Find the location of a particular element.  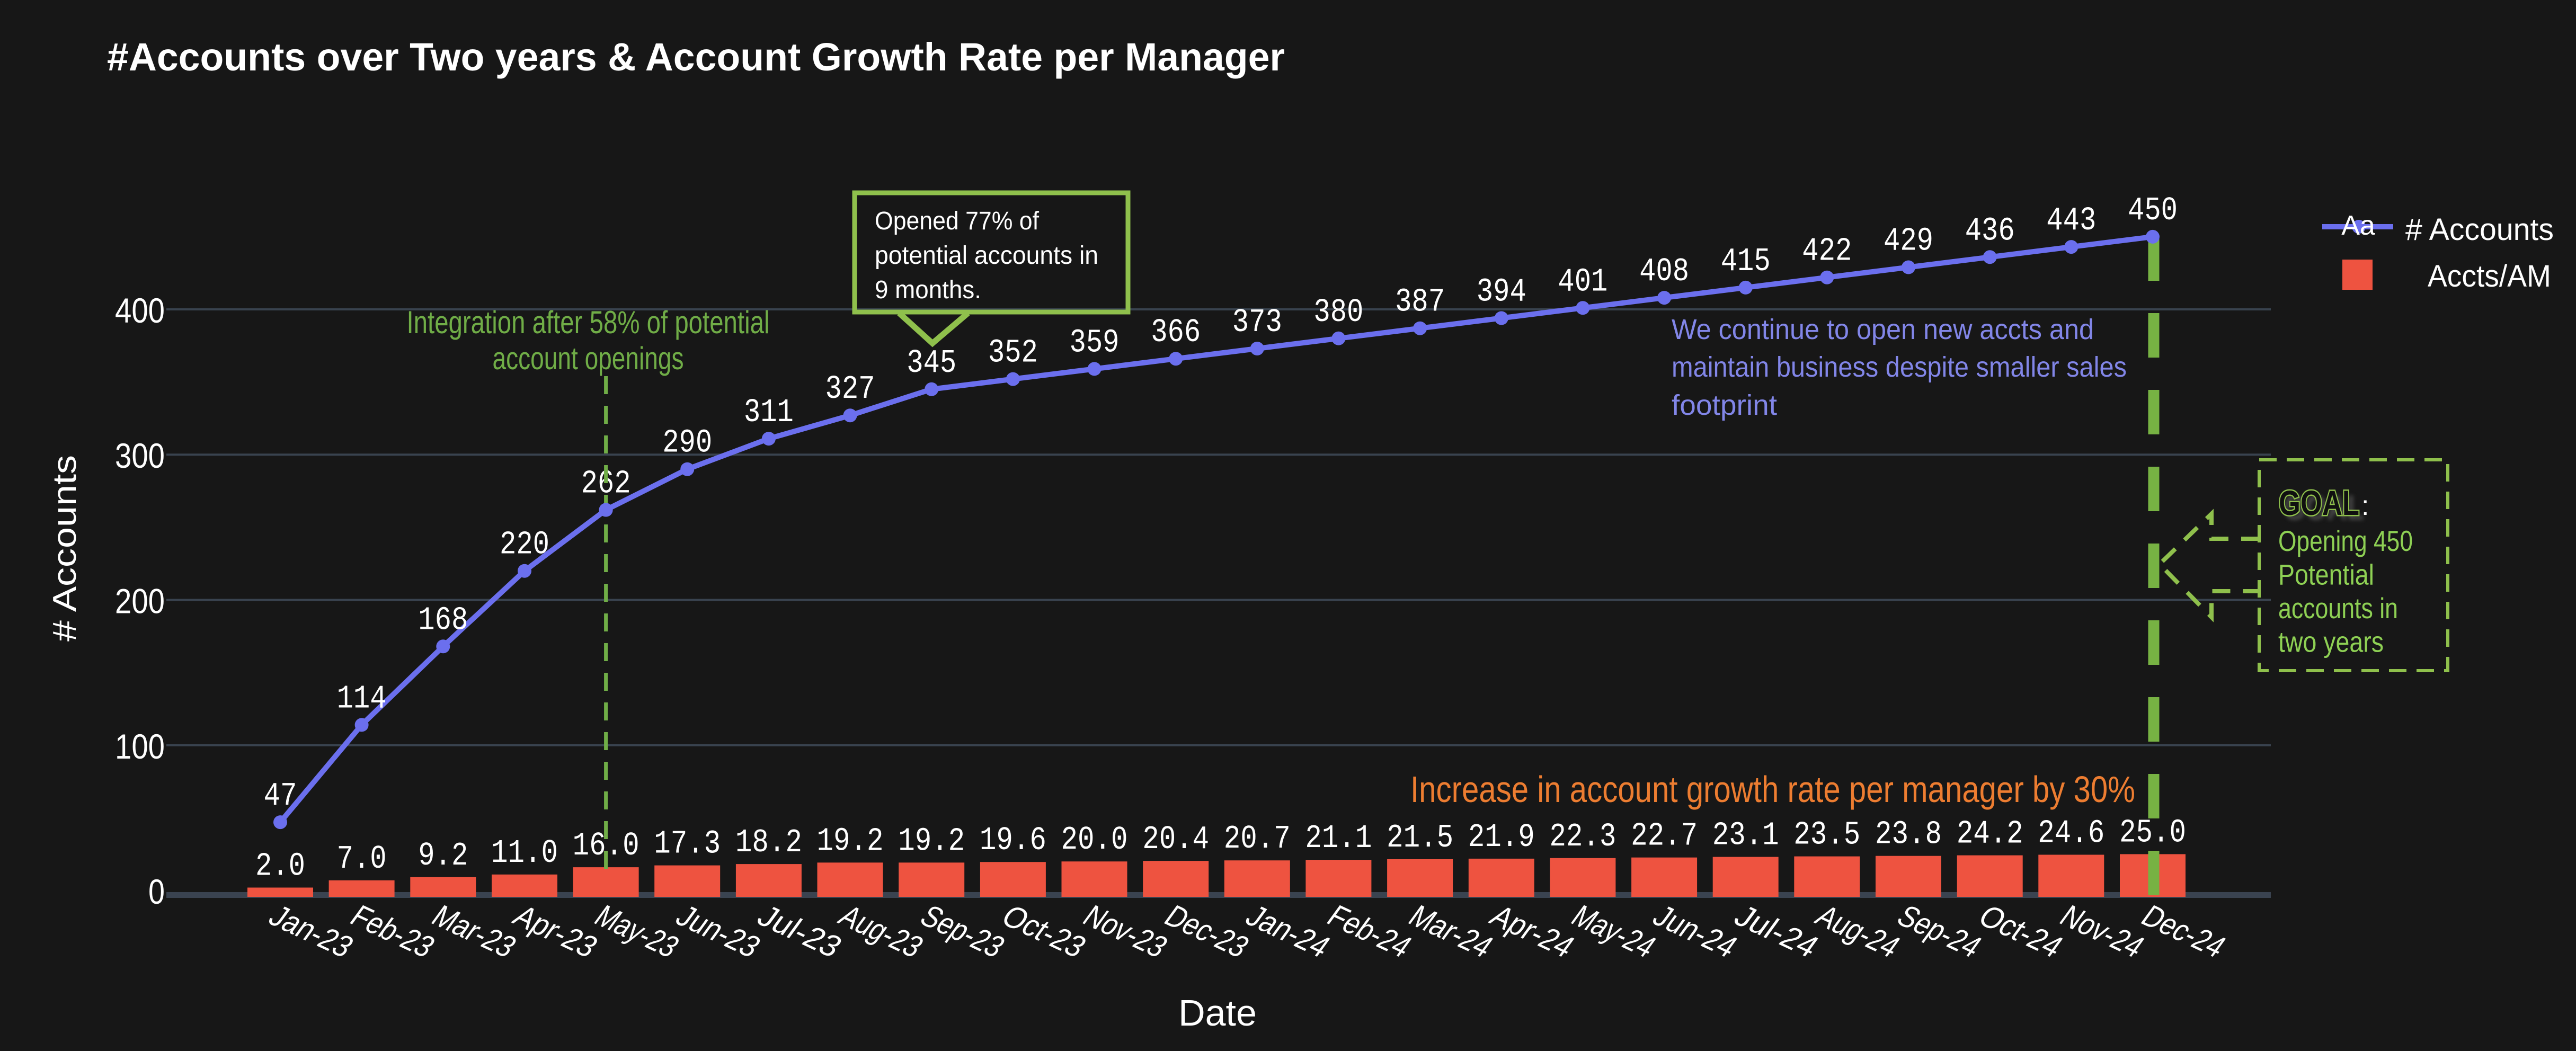

svg-text: 18.2 is located at coordinates (768, 843).